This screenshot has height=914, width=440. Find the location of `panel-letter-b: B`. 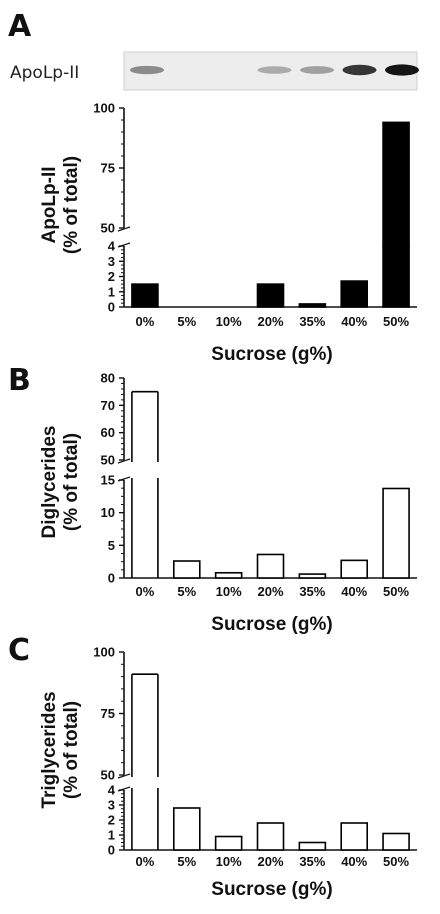

panel-letter-b: B is located at coordinates (19, 380).